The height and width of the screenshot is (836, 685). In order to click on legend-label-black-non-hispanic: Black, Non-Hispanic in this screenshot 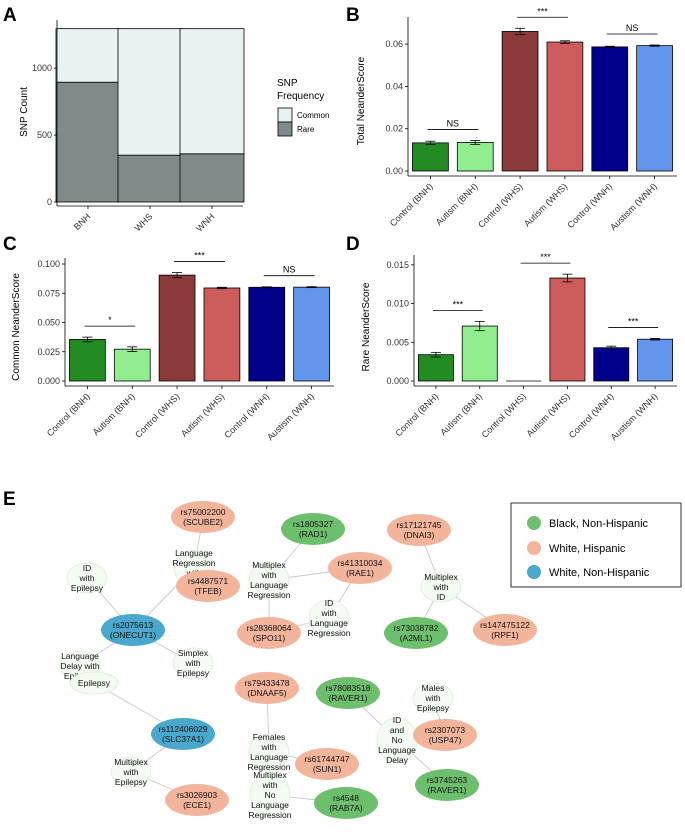, I will do `click(599, 524)`.